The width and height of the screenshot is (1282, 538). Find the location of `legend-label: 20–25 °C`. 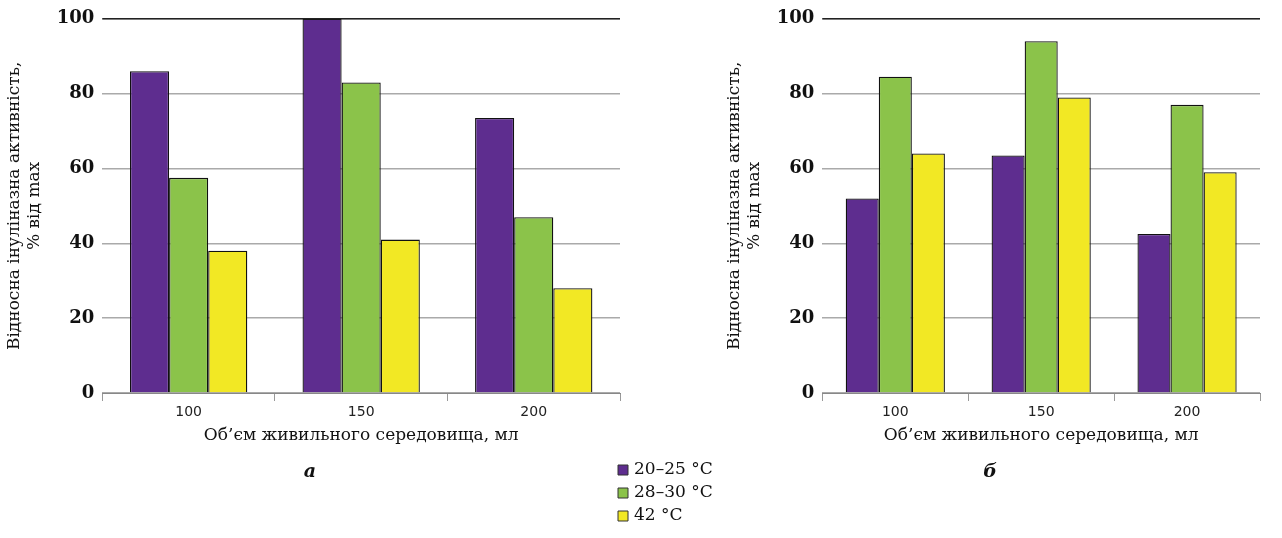

legend-label: 20–25 °C is located at coordinates (673, 468).